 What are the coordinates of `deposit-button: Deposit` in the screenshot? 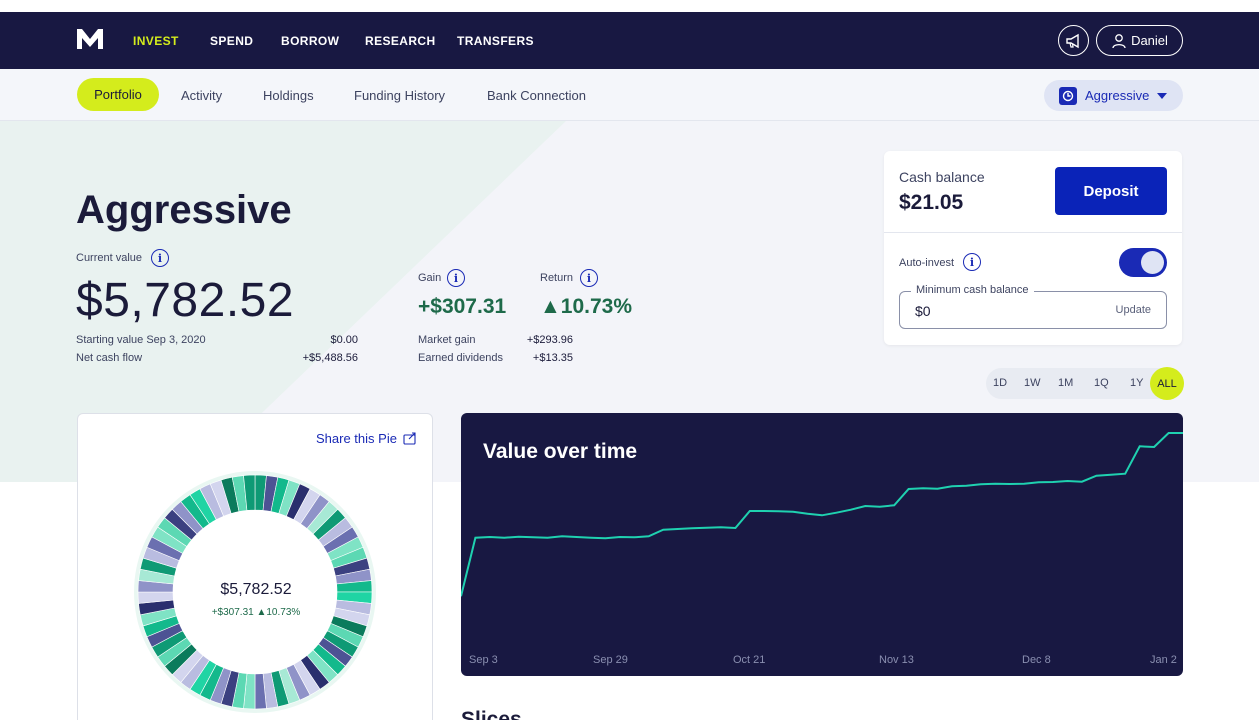 It's located at (1111, 191).